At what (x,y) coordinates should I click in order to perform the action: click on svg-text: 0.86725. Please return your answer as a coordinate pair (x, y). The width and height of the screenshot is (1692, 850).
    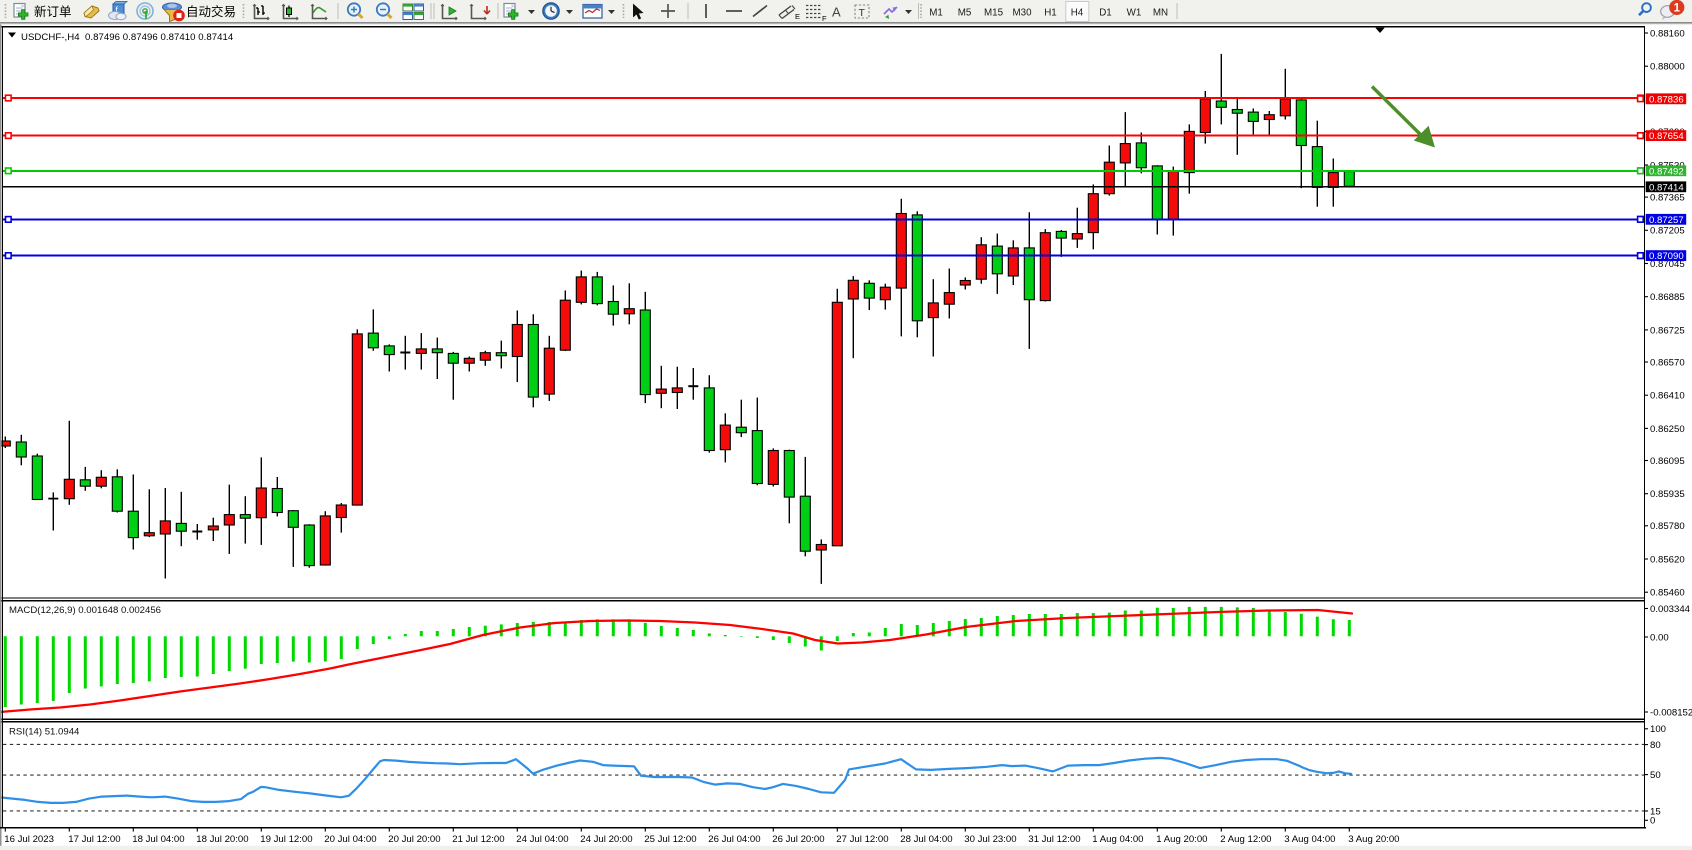
    Looking at the image, I should click on (1667, 330).